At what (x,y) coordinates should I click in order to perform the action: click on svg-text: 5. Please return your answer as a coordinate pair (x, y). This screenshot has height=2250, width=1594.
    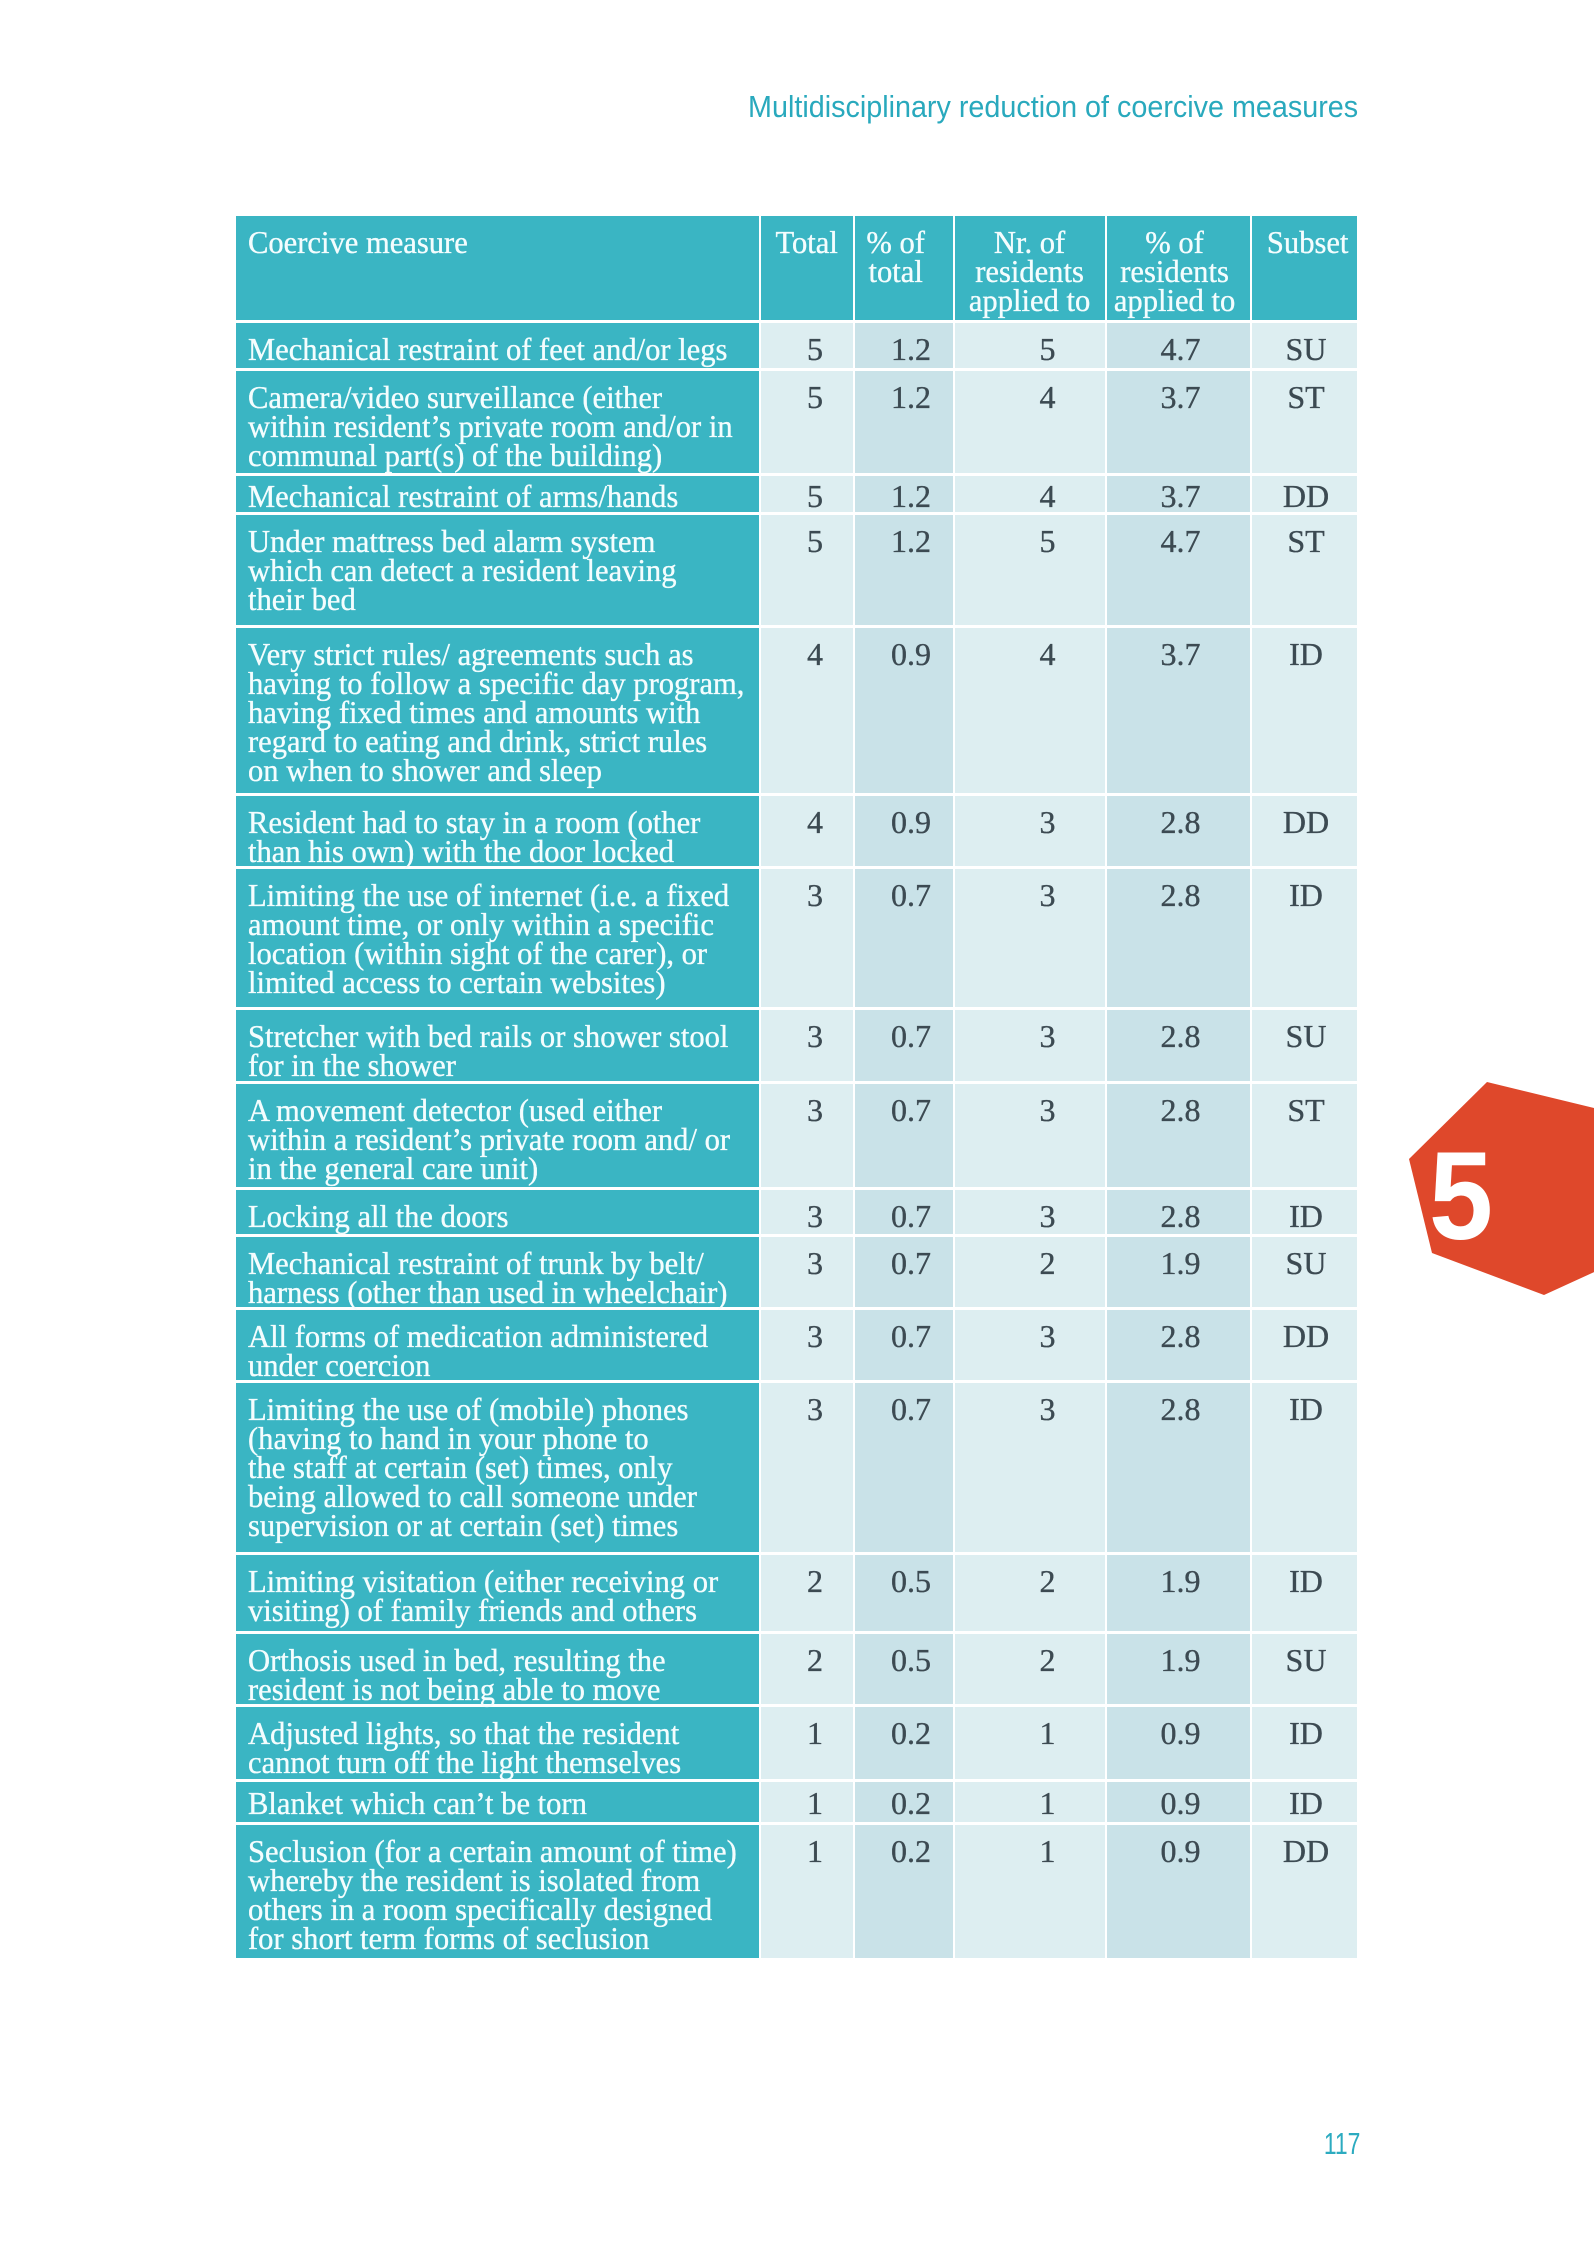
    Looking at the image, I should click on (1461, 1196).